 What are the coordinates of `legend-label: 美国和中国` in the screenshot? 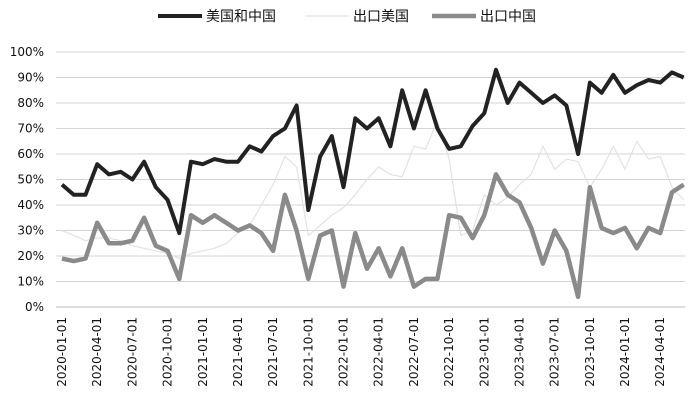 It's located at (241, 17).